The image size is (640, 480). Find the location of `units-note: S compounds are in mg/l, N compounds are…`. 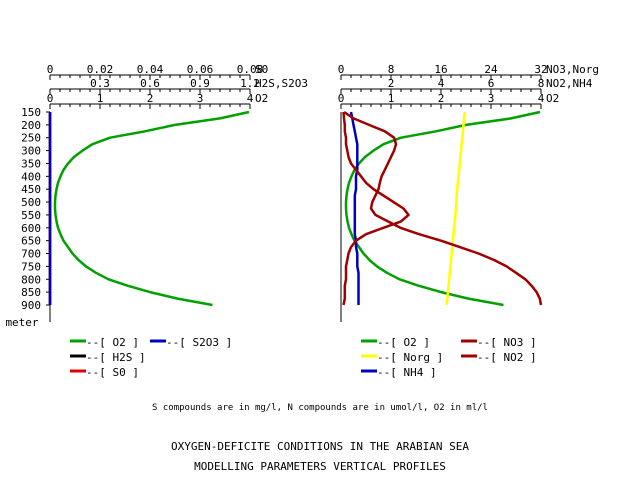

units-note: S compounds are in mg/l, N compounds are… is located at coordinates (320, 408).